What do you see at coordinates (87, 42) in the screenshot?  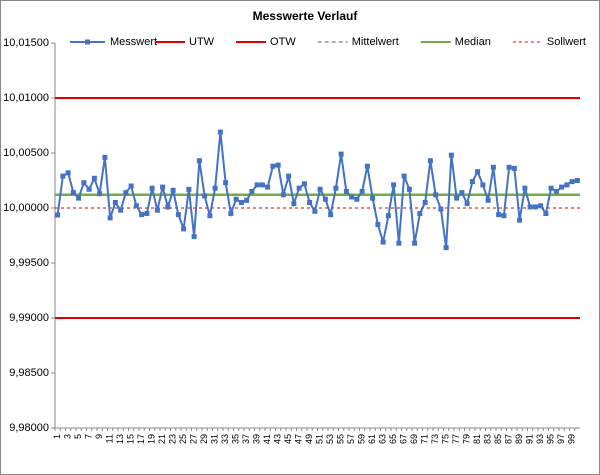 I see `legend-marker` at bounding box center [87, 42].